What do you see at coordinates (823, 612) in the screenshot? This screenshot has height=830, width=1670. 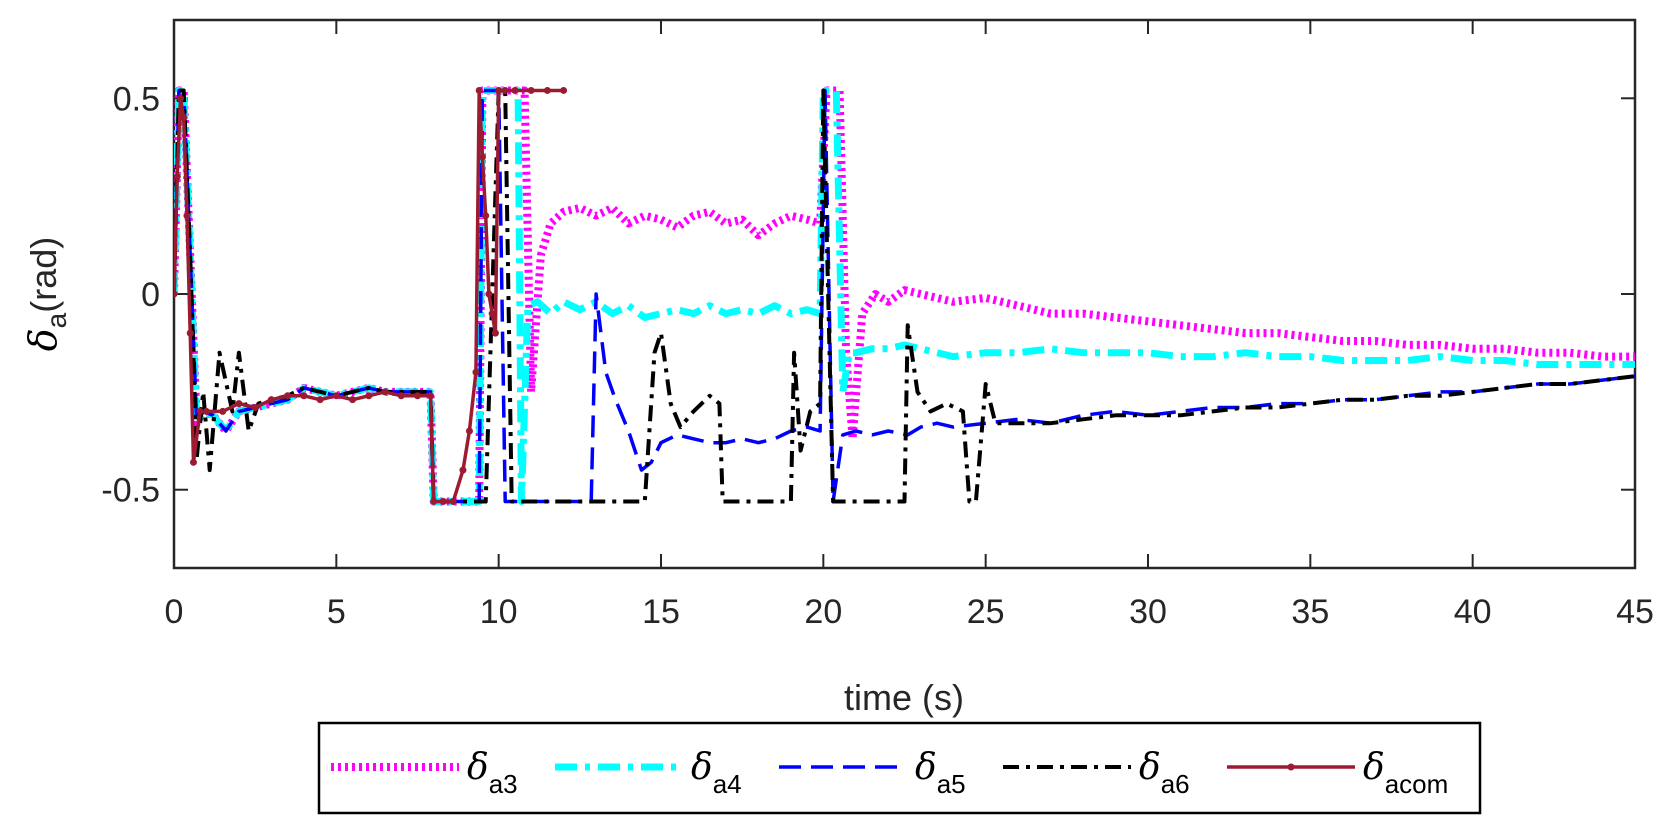 I see `x-tick-label: 20` at bounding box center [823, 612].